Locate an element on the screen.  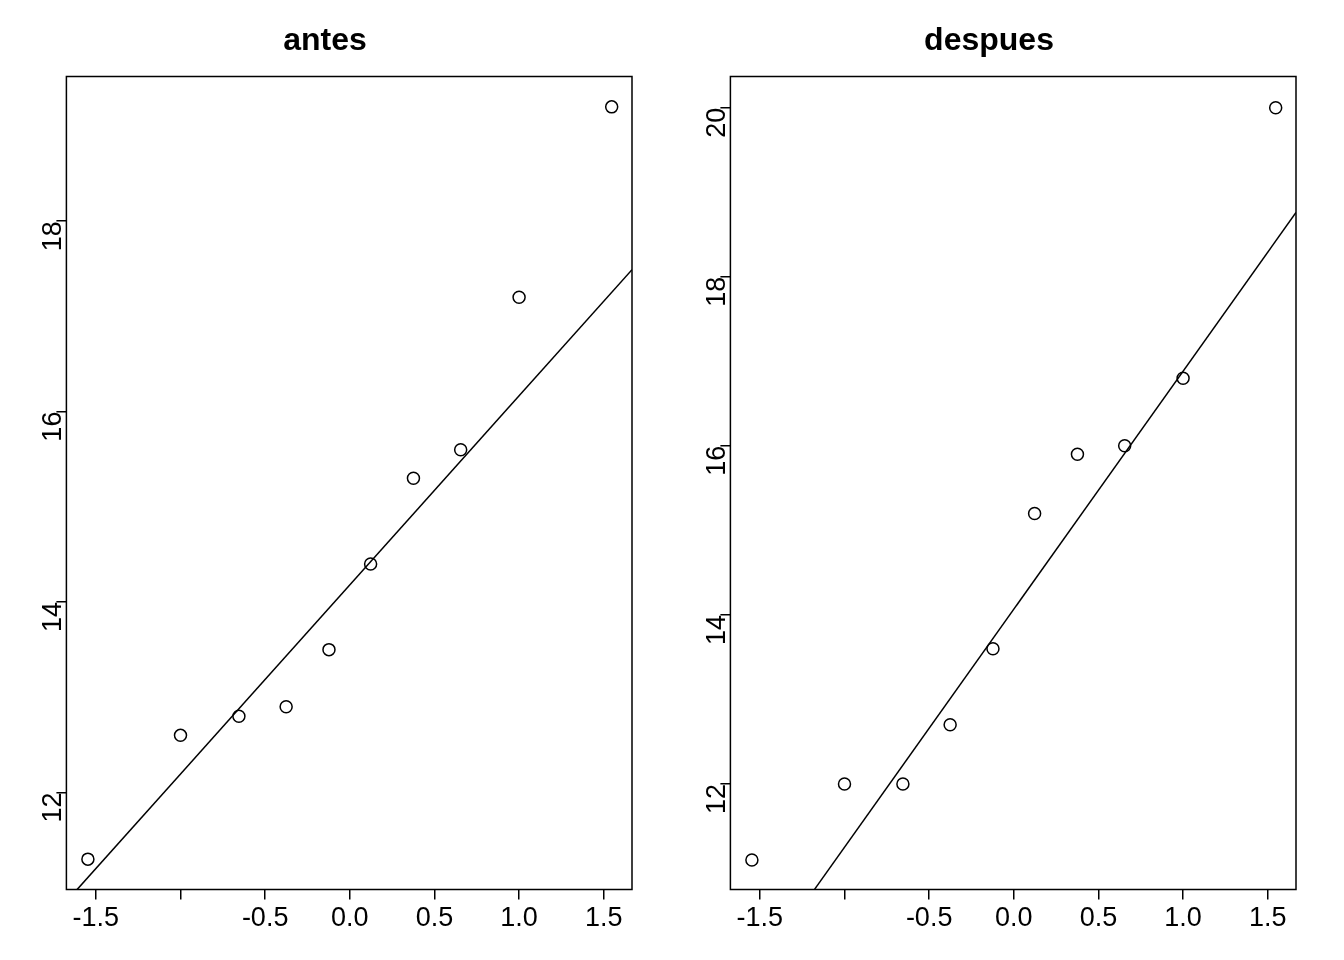
chart-title: antes is located at coordinates (325, 39).